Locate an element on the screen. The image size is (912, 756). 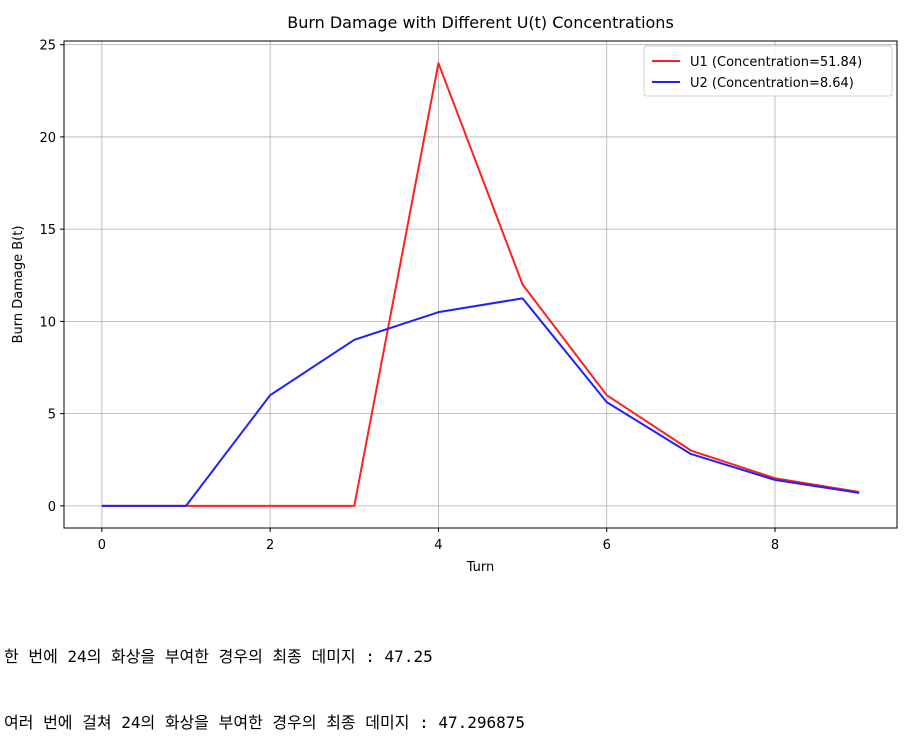
y-axis-label: Burn Damage B(t) is located at coordinates (18, 285).